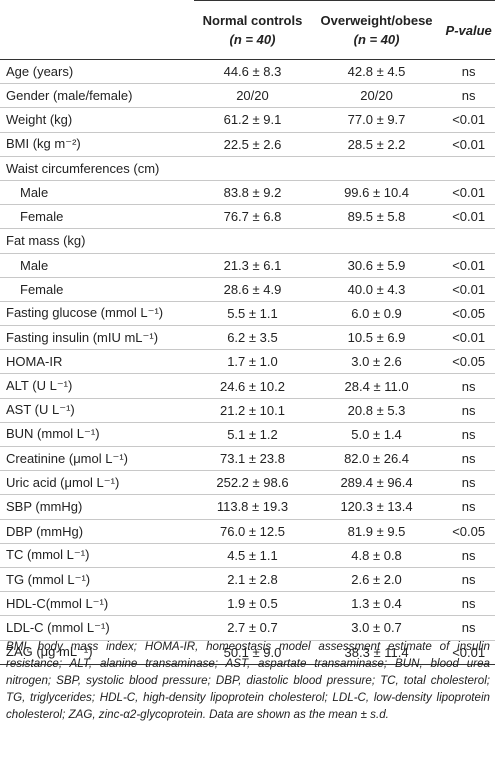 The image size is (495, 772). Describe the element at coordinates (252, 30) in the screenshot. I see `header-normal-controls: Normal controls (n = 40)` at that location.